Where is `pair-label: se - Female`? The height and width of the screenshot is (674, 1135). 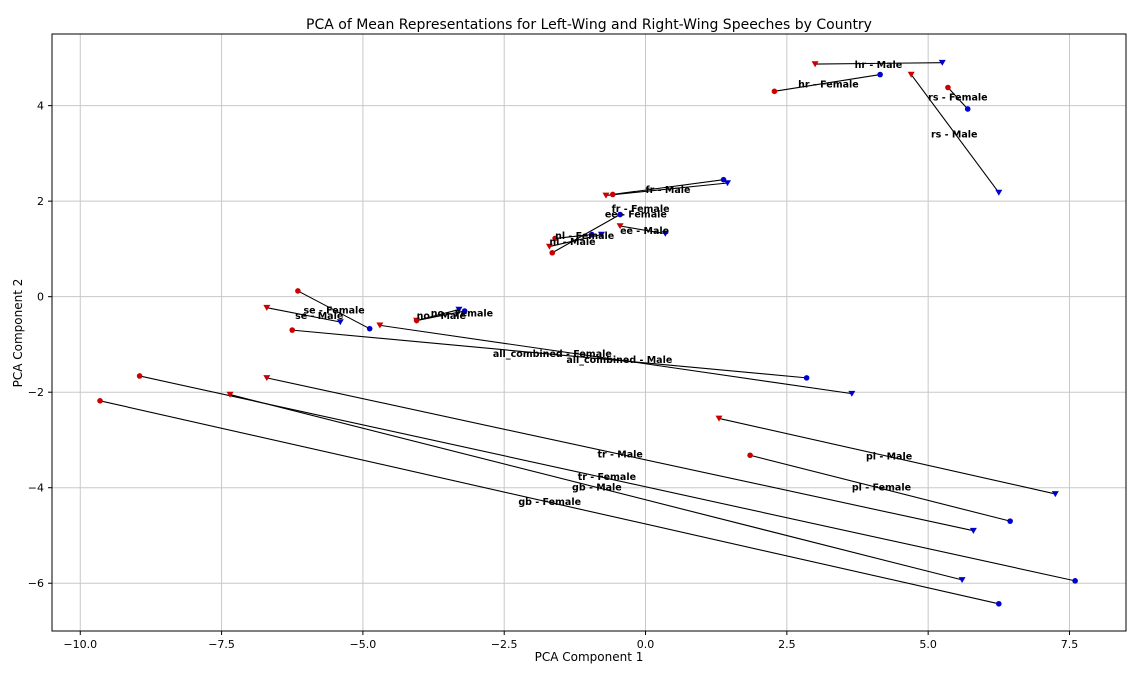 pair-label: se - Female is located at coordinates (334, 311).